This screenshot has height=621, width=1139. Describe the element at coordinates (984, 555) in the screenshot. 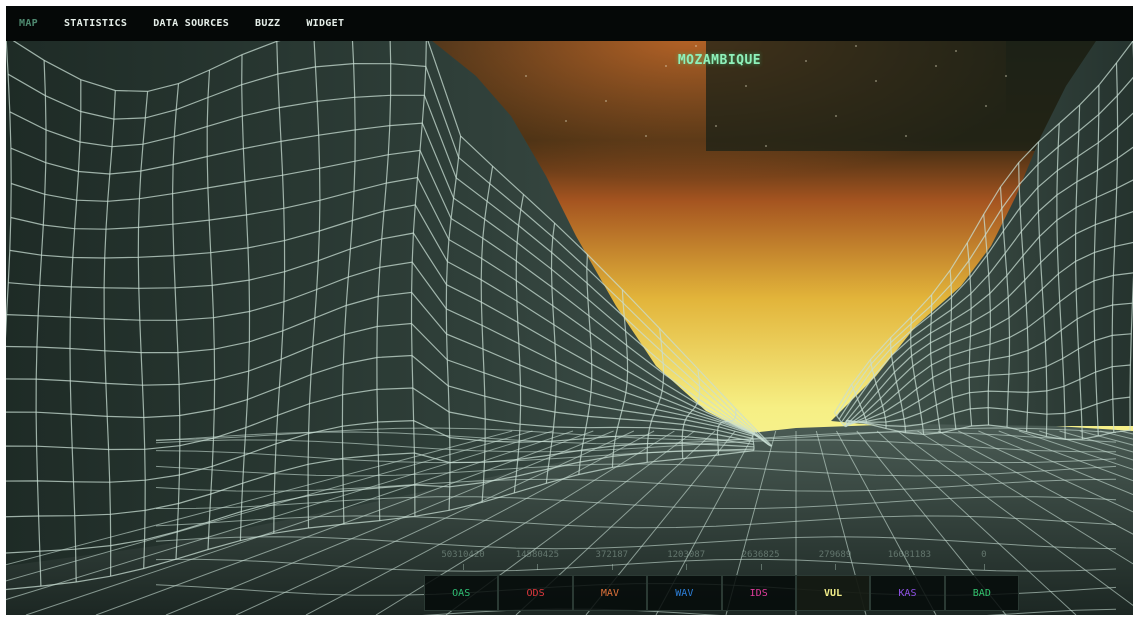

I see `scale-value: 0` at that location.